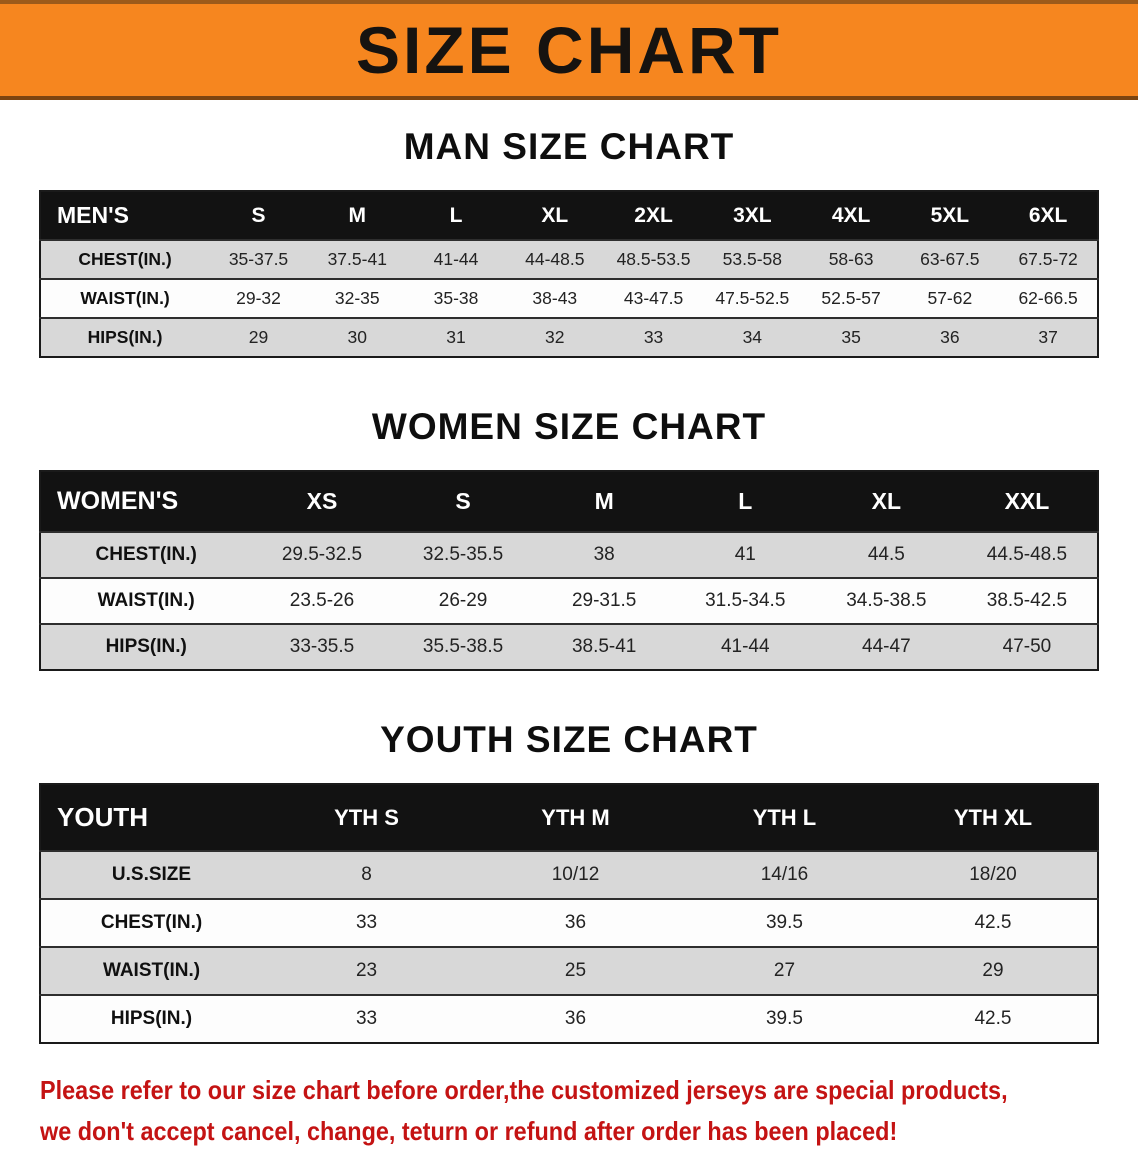 This screenshot has width=1138, height=1171. Describe the element at coordinates (456, 298) in the screenshot. I see `measurement-value: 35-38` at that location.